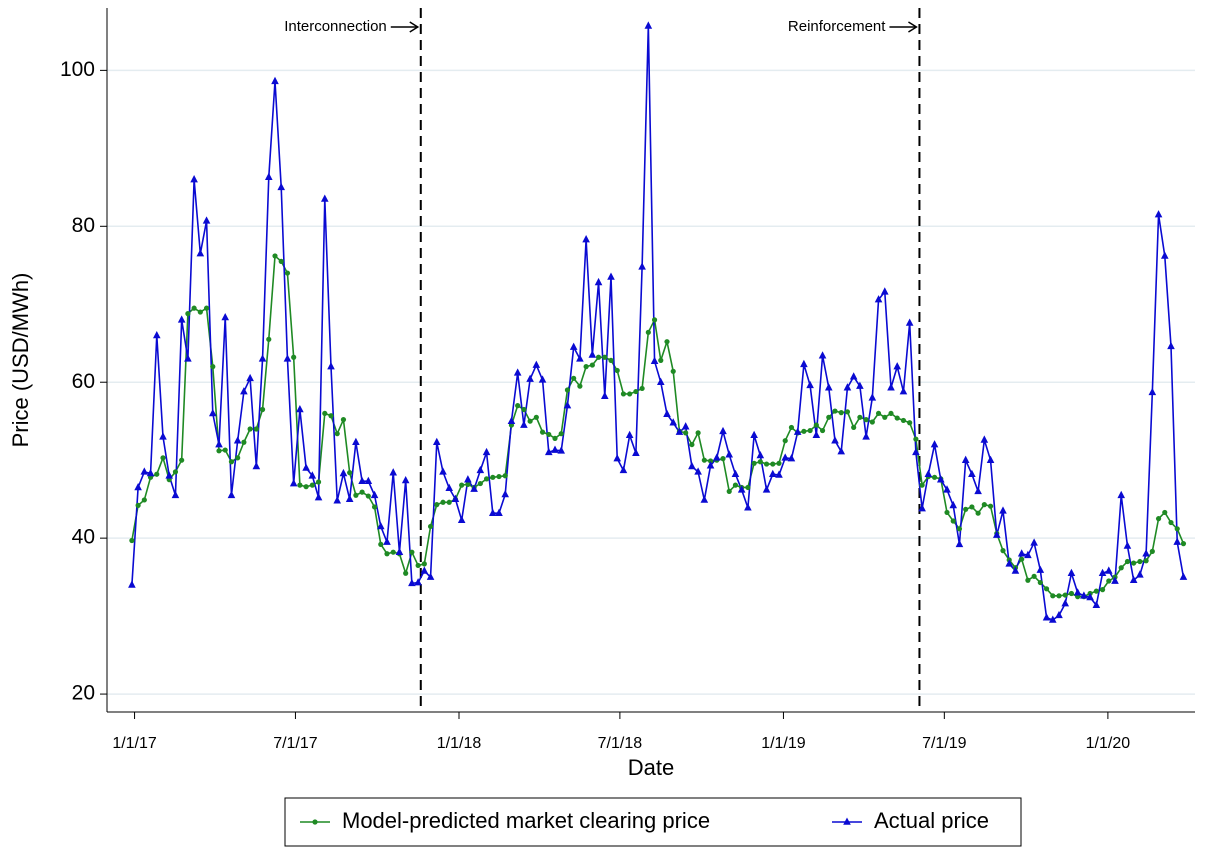 The image size is (1209, 852). Describe the element at coordinates (134, 743) in the screenshot. I see `x-tick-label: 1/1/17` at that location.